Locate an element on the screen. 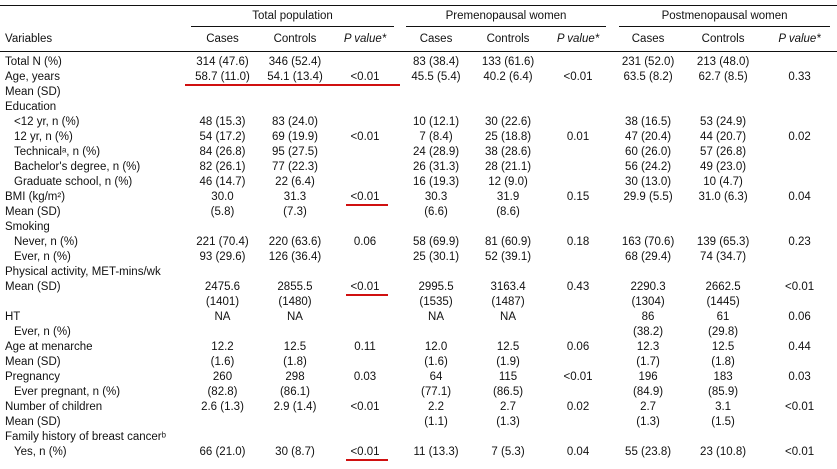 This screenshot has height=469, width=837. row-label: Never, n (%) is located at coordinates (46, 242).